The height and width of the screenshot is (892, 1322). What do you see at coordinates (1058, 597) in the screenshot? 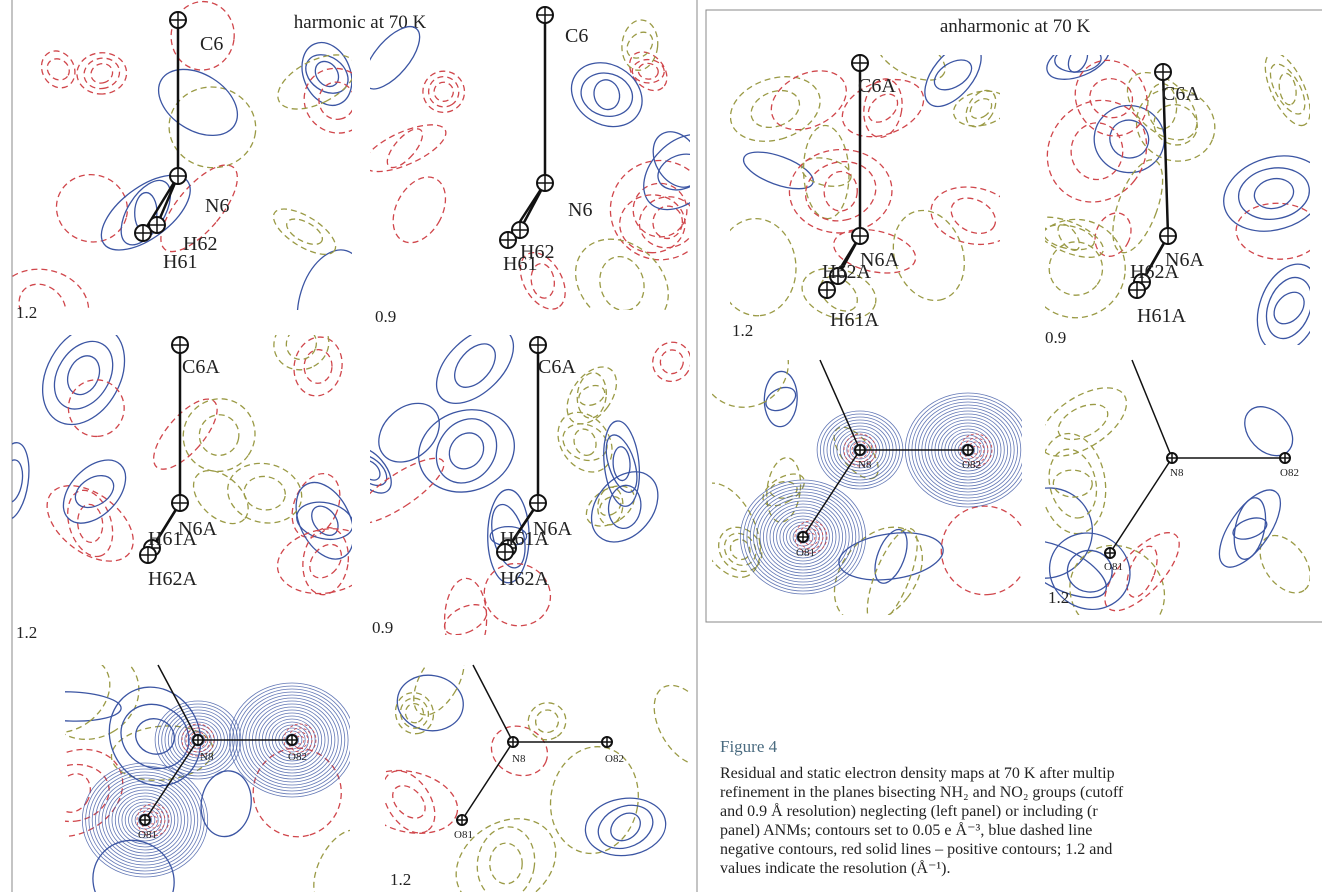
I see `resolution-label: 1.2` at bounding box center [1058, 597].